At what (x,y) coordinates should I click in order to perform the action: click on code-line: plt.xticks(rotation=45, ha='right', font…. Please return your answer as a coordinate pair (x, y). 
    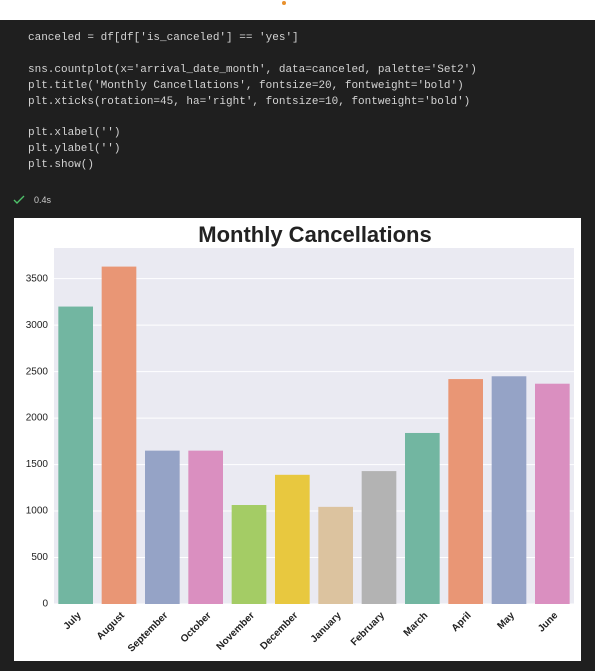
    Looking at the image, I should click on (249, 102).